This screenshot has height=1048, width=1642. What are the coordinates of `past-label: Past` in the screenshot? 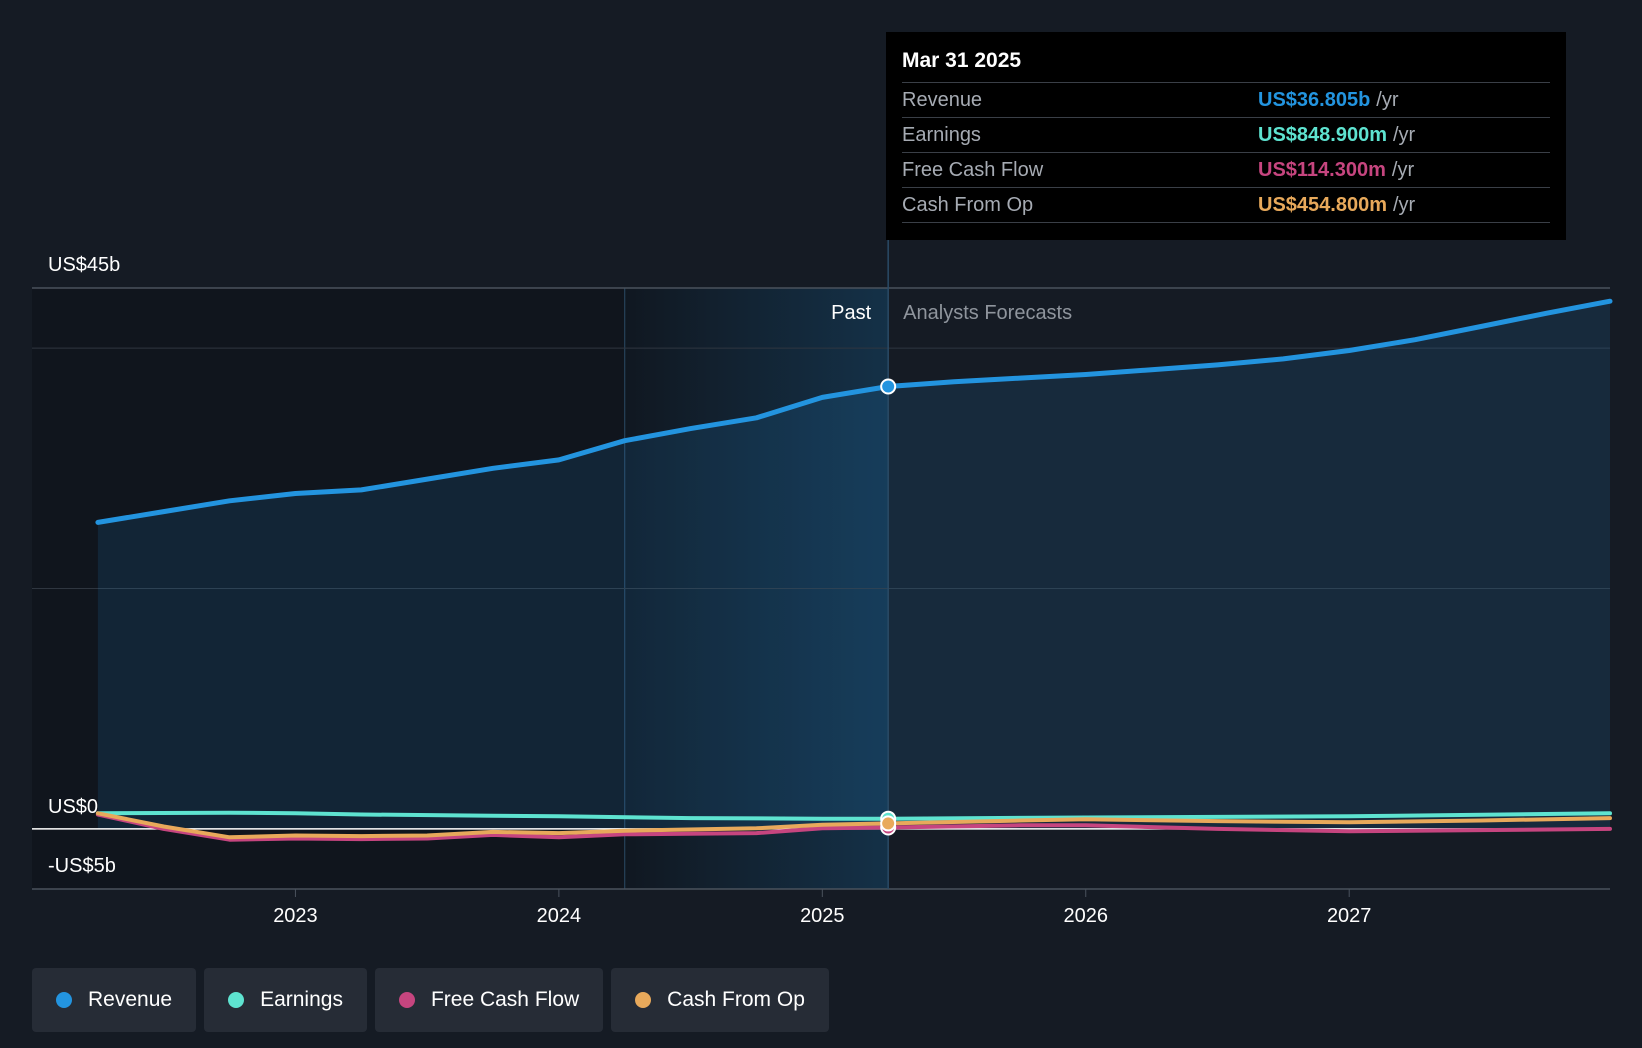 It's located at (851, 313).